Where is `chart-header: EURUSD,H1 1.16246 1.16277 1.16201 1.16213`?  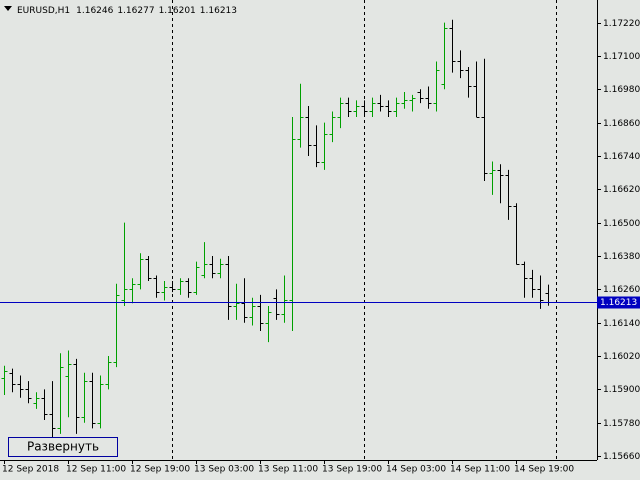 chart-header: EURUSD,H1 1.16246 1.16277 1.16201 1.16213 is located at coordinates (120, 11).